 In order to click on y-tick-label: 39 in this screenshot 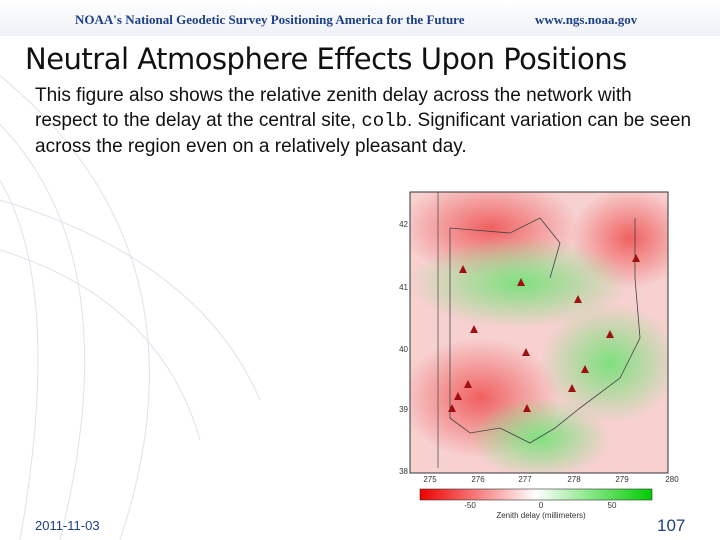, I will do `click(403, 409)`.